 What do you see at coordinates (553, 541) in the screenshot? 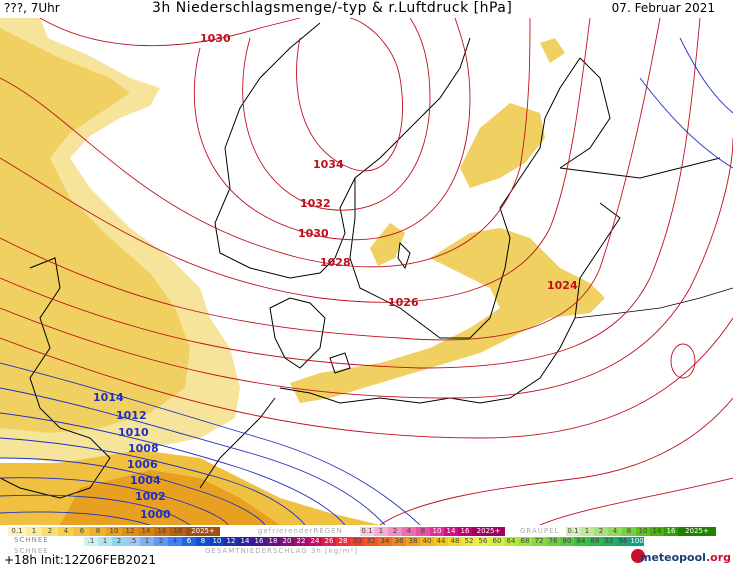
I see `legend-cell: 76` at bounding box center [553, 541].